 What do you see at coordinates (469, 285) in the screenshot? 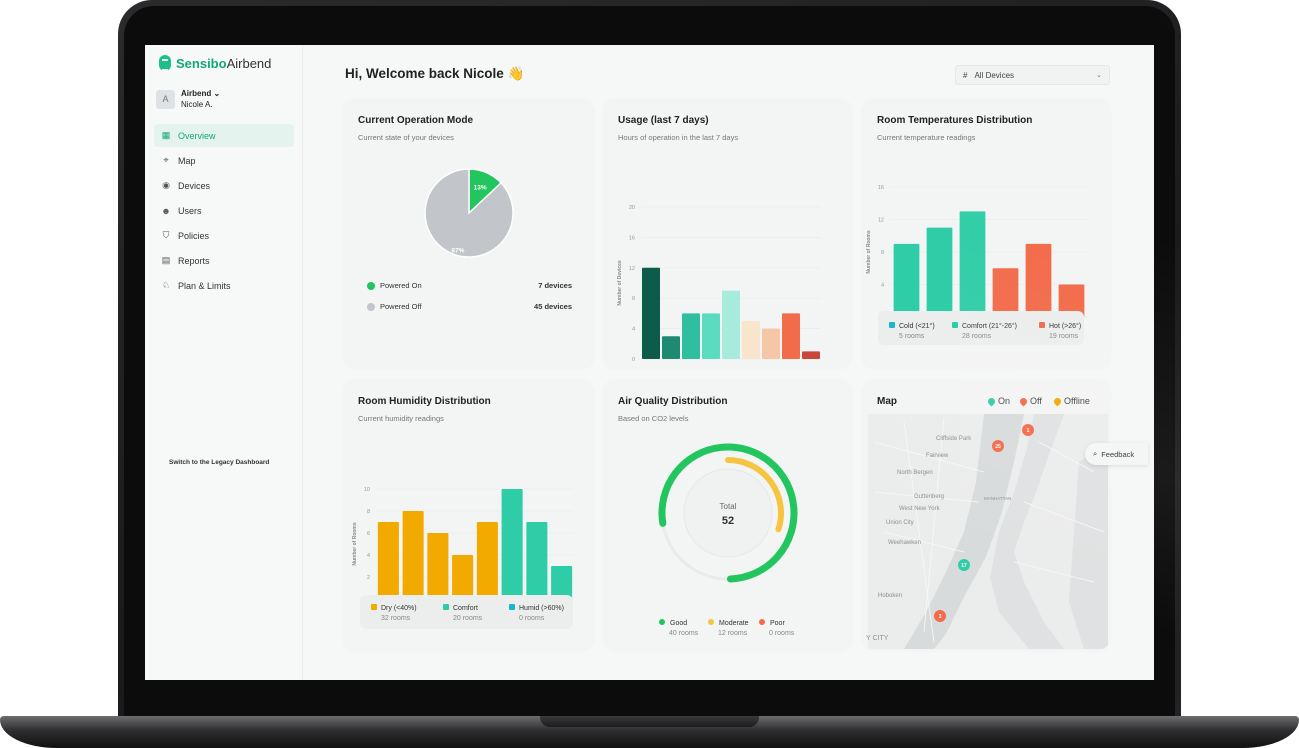
I see `legend-powered-on: Powered On 7 devices` at bounding box center [469, 285].